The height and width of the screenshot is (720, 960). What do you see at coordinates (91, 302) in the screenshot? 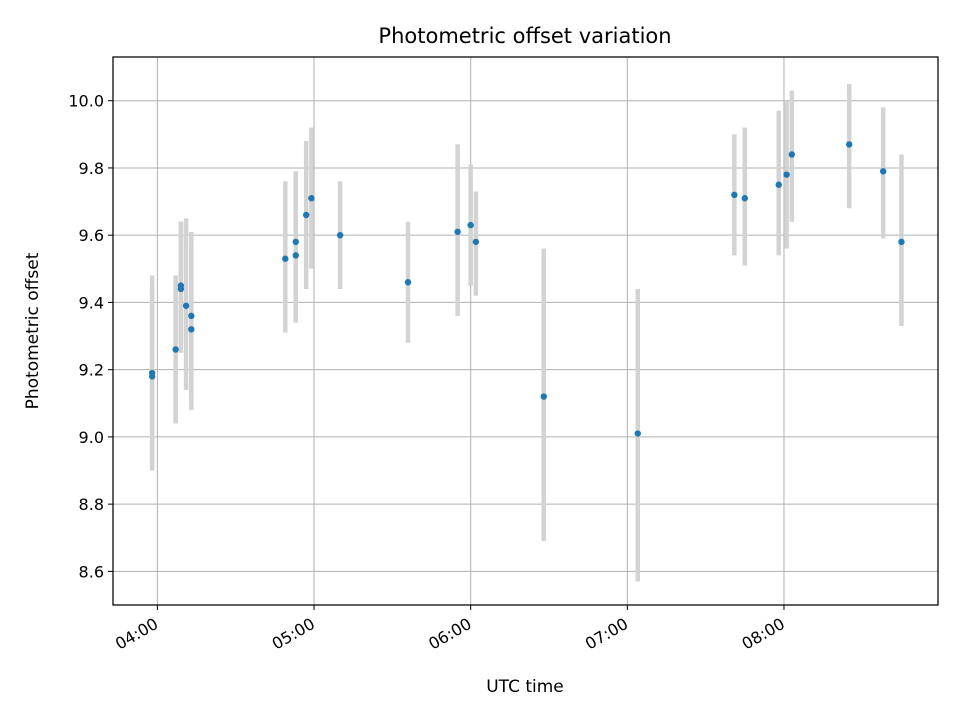
I see `y-tick-label: 9.4` at bounding box center [91, 302].